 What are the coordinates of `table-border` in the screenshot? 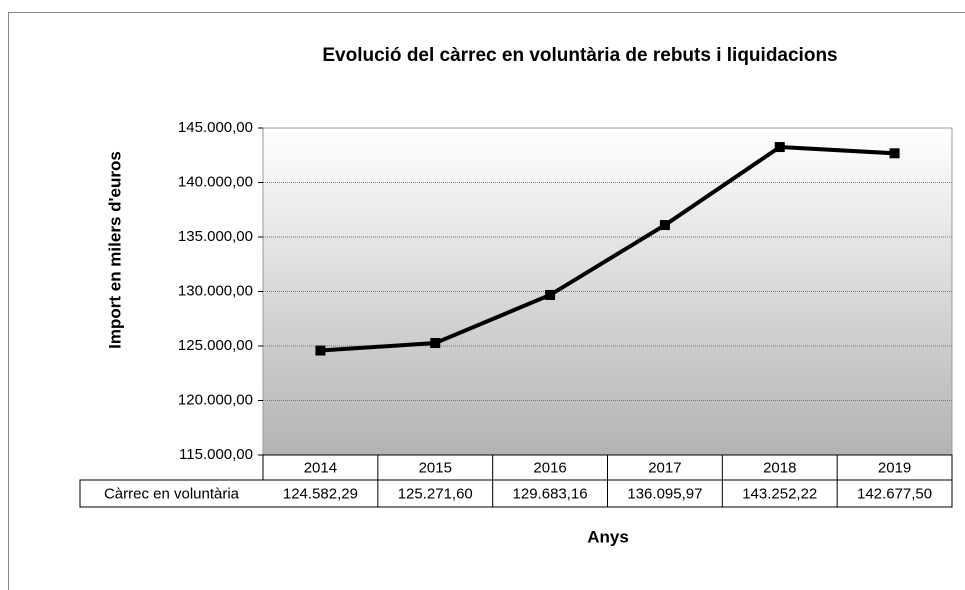 It's located at (516, 493).